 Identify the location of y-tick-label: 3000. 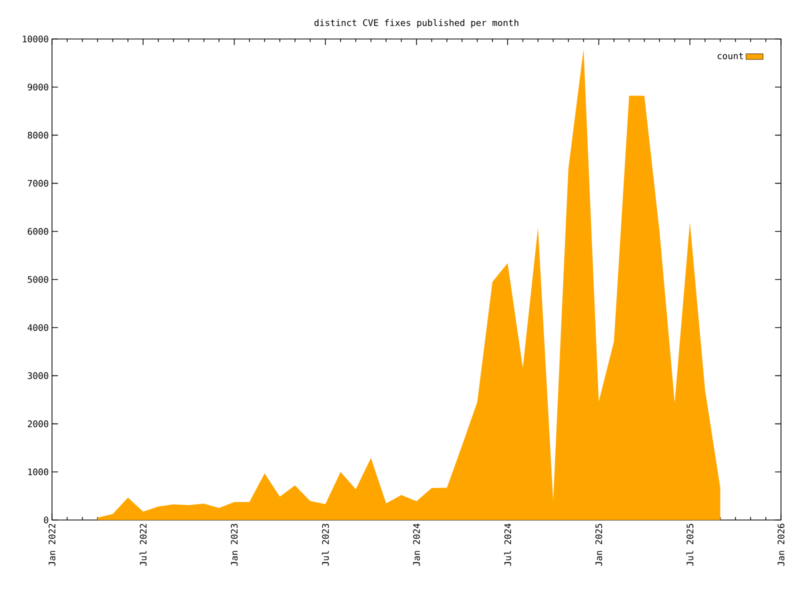
(38, 376).